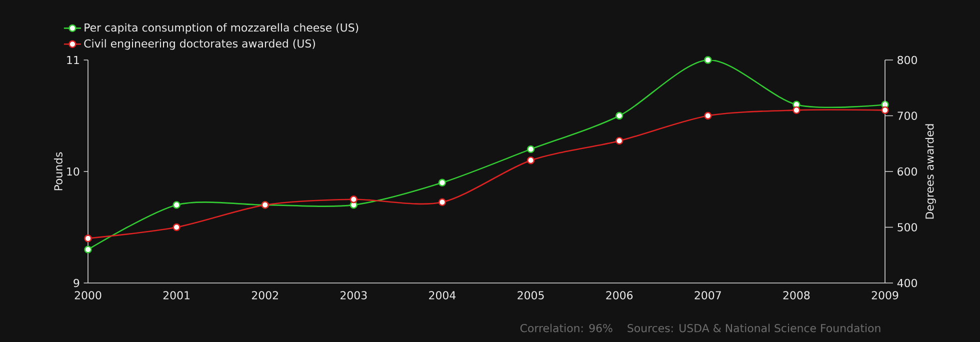 This screenshot has width=980, height=342. I want to click on x-tick-label: 2002, so click(265, 295).